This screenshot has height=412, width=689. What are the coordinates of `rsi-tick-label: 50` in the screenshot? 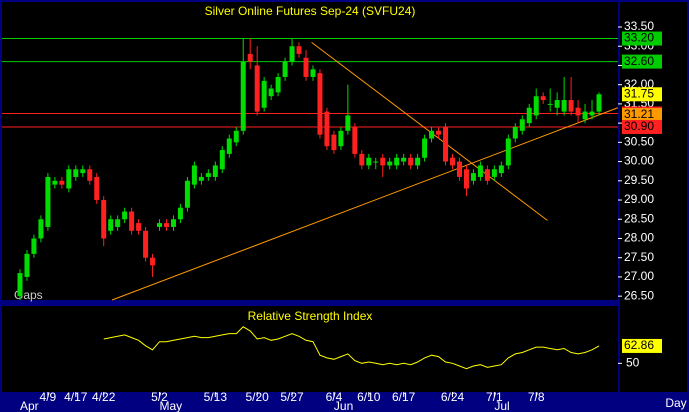 It's located at (633, 363).